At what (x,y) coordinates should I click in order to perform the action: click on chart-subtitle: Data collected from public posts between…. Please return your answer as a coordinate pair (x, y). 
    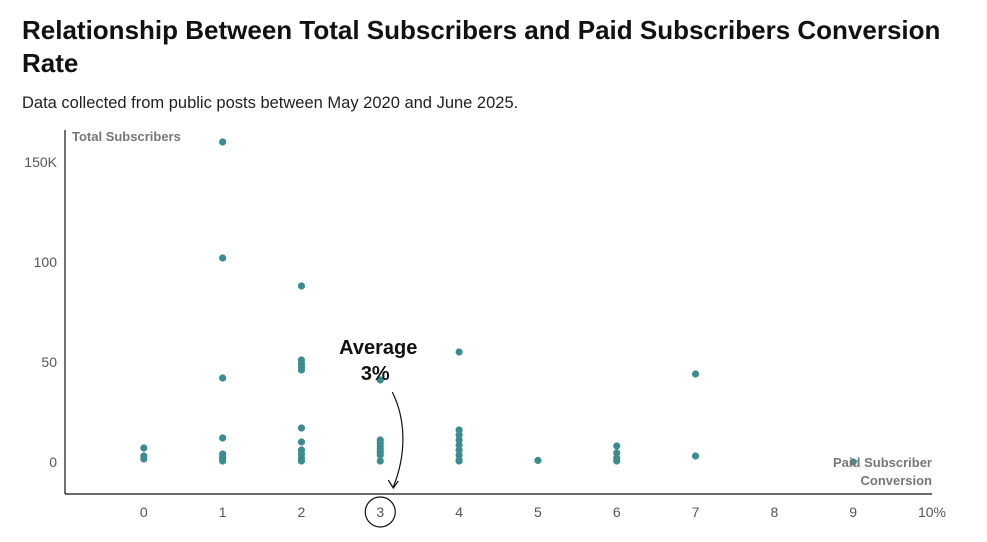
    Looking at the image, I should click on (270, 103).